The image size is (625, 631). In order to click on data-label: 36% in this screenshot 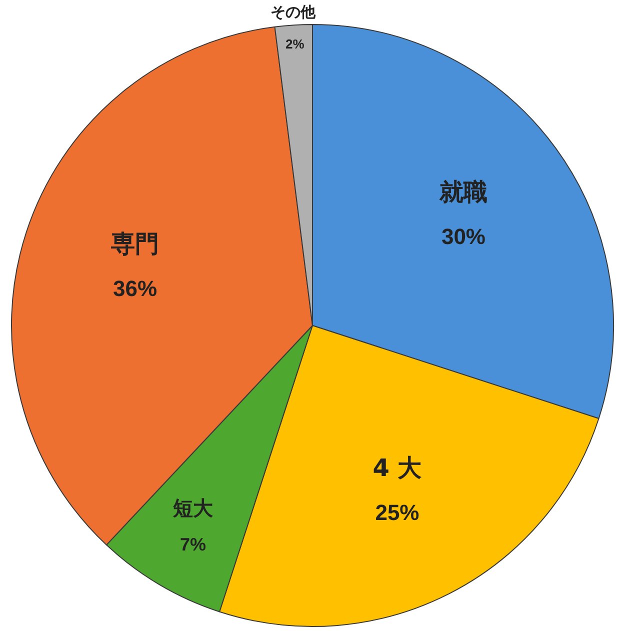, I will do `click(135, 288)`.